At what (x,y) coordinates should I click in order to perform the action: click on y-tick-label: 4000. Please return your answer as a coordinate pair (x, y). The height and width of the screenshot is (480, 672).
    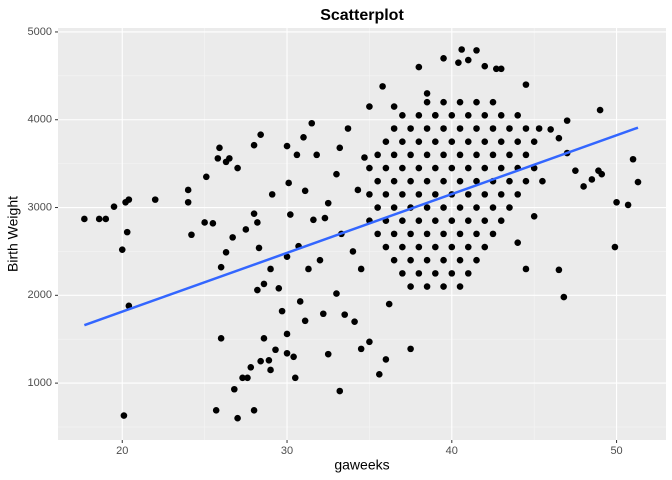
    Looking at the image, I should click on (40, 120).